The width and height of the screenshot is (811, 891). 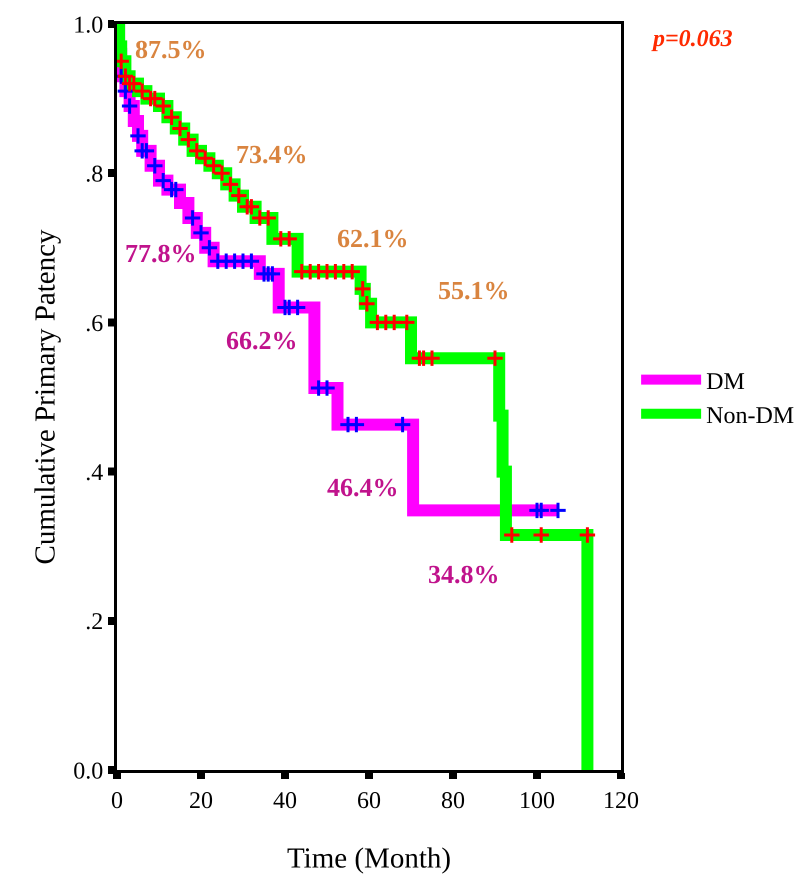 I want to click on x-tick-label: 100, so click(x=537, y=801).